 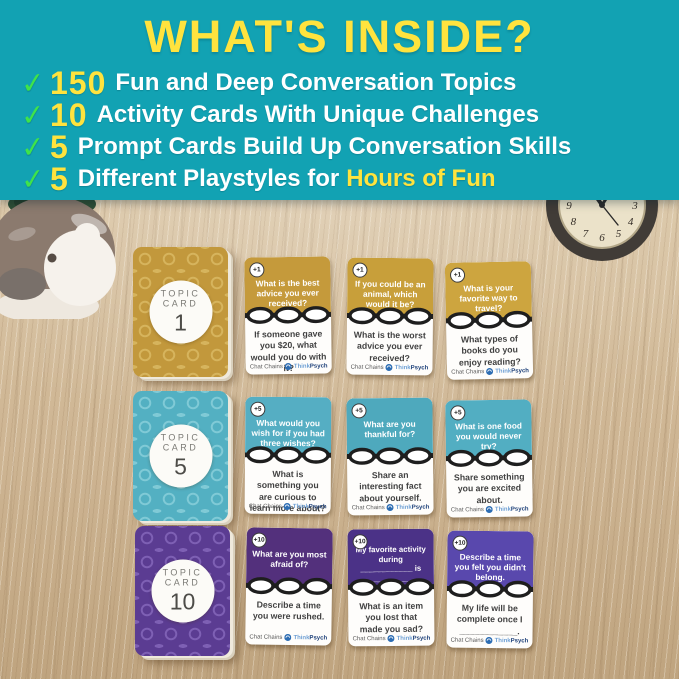 What do you see at coordinates (288, 610) in the screenshot?
I see `card-question-bottom: Describe a time you were rushed.` at bounding box center [288, 610].